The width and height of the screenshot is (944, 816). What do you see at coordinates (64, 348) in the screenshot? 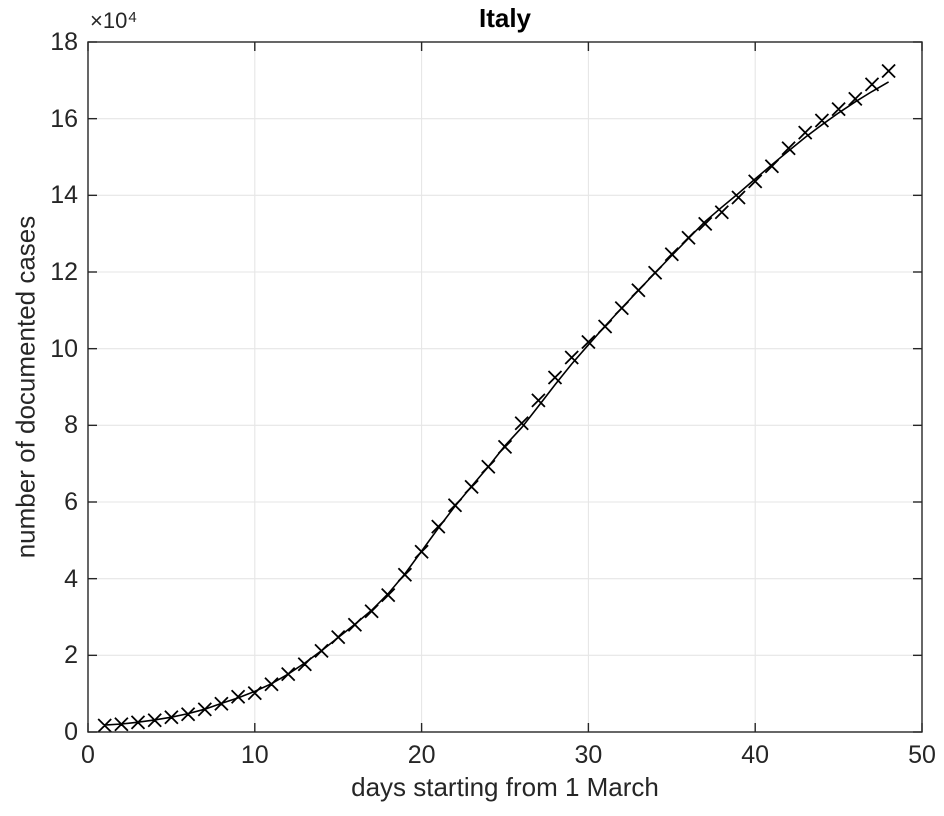
I see `y-tick-label: 10` at bounding box center [64, 348].